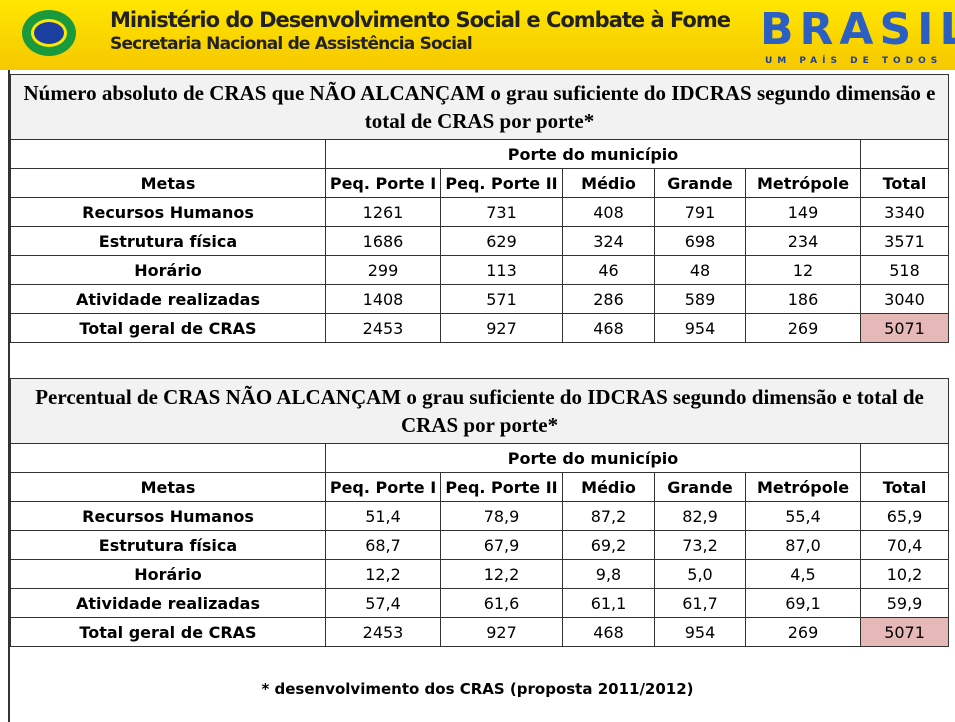 This screenshot has width=955, height=722. I want to click on cell: 78,9, so click(501, 516).